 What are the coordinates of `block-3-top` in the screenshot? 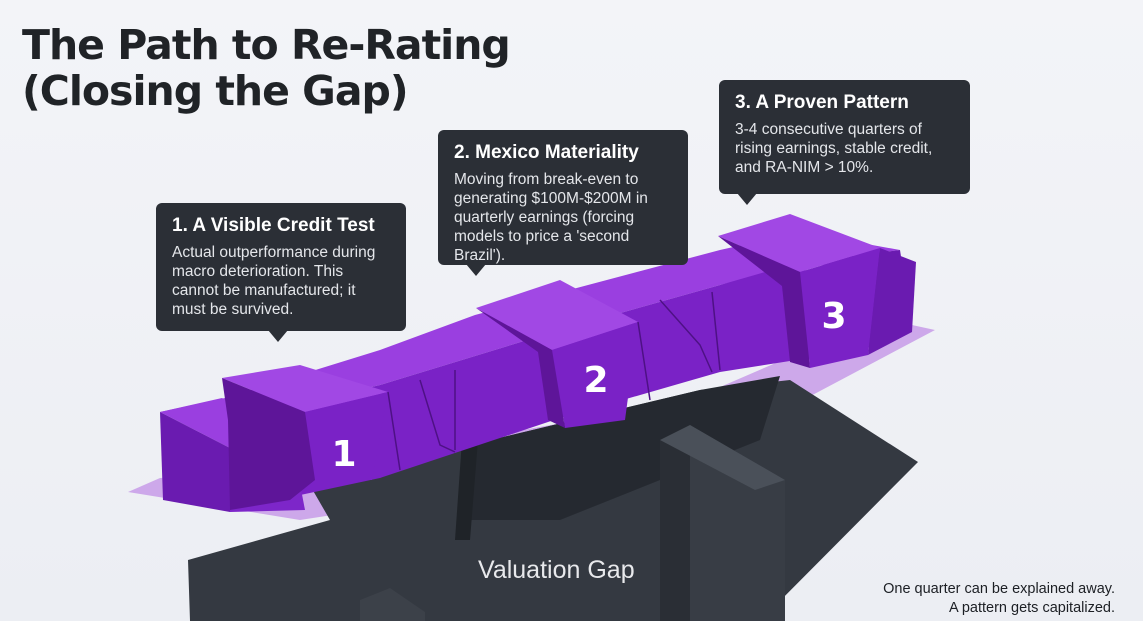 It's located at (799, 243).